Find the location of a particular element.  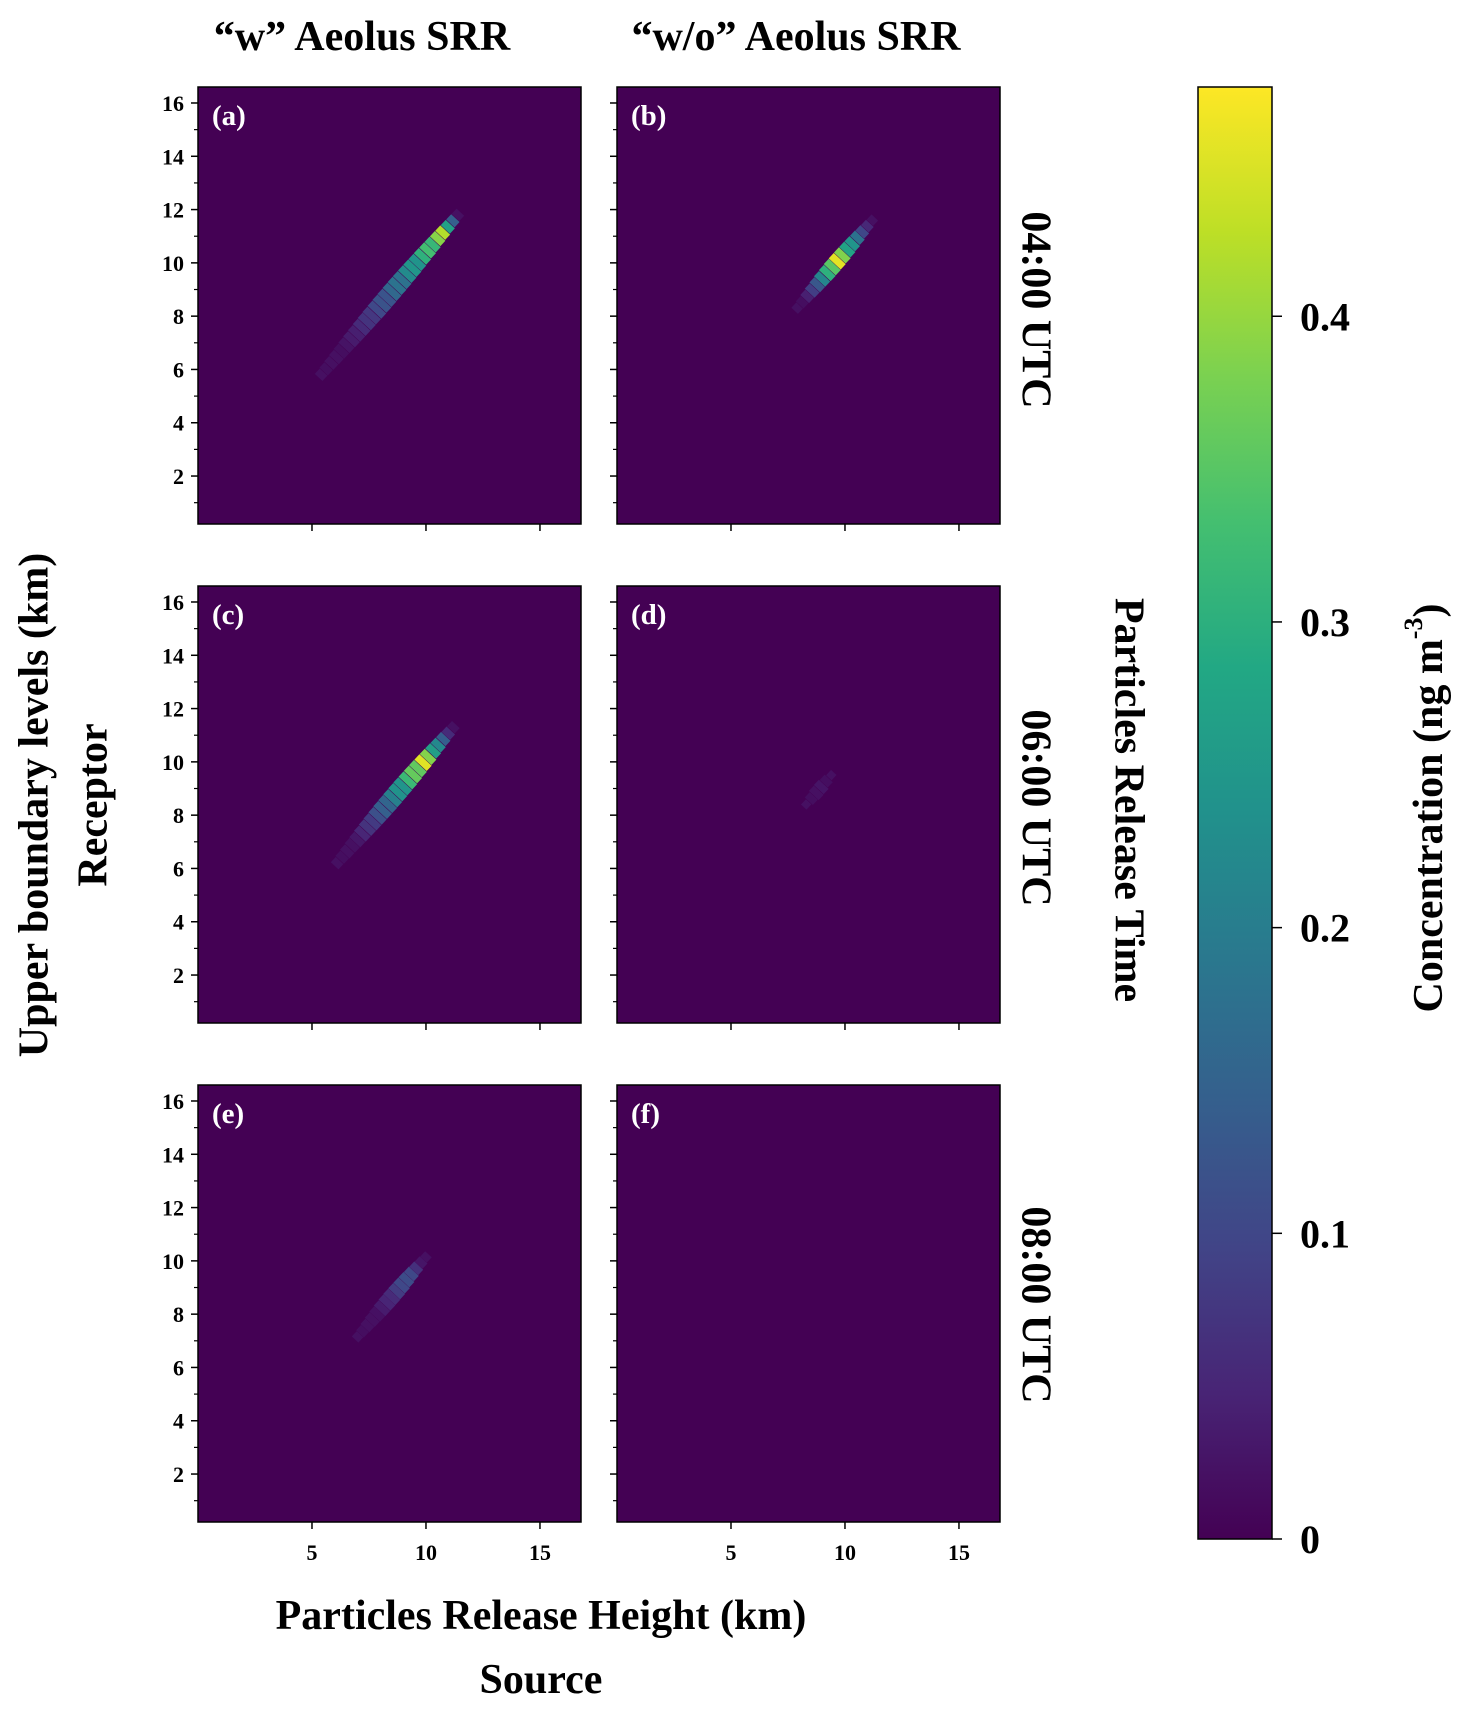

panel-label: (c) is located at coordinates (228, 615).